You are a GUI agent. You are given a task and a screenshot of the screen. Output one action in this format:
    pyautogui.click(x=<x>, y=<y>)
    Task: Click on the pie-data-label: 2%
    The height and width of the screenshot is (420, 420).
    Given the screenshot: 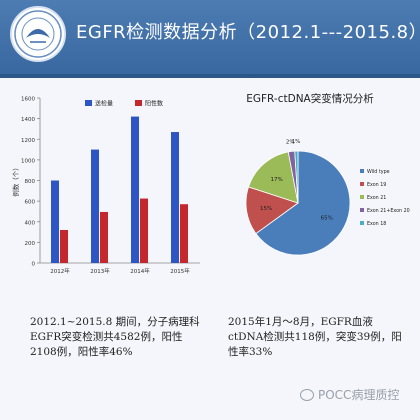 What is the action you would take?
    pyautogui.click(x=290, y=142)
    